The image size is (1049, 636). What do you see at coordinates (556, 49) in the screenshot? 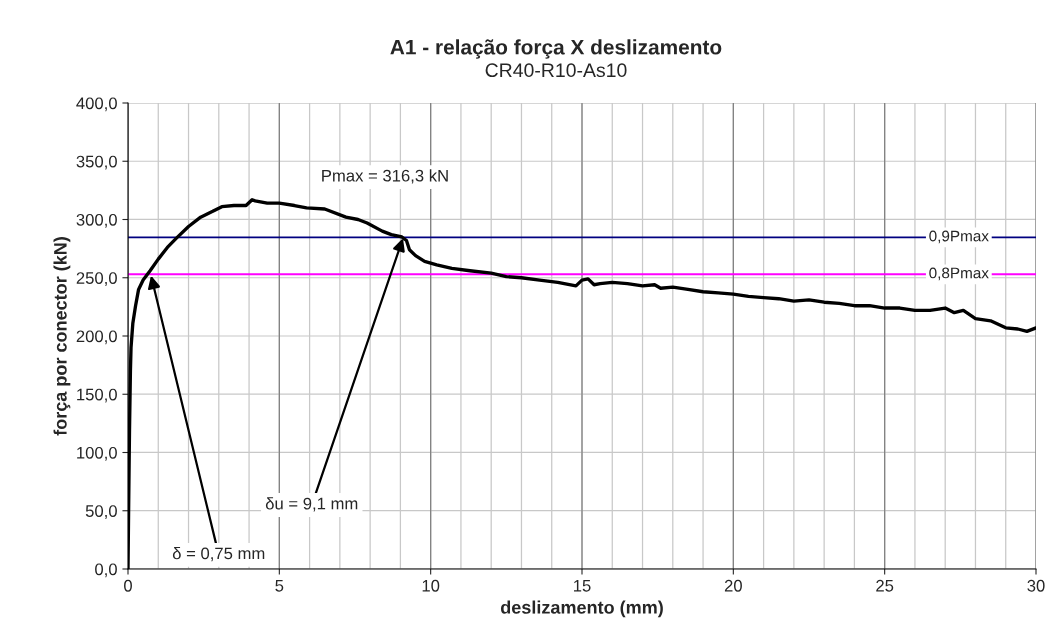
I see `chart-title: A1 - relação força X deslizamento` at bounding box center [556, 49].